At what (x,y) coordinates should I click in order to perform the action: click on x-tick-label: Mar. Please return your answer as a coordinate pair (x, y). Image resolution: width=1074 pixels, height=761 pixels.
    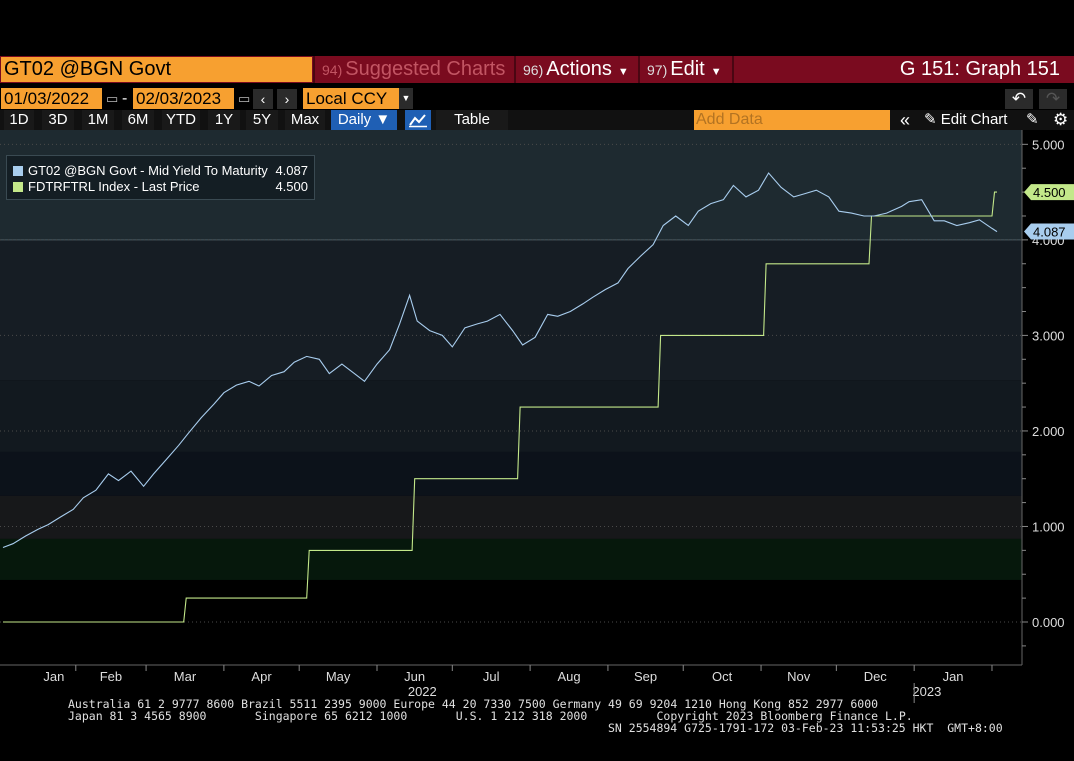
    Looking at the image, I should click on (185, 676).